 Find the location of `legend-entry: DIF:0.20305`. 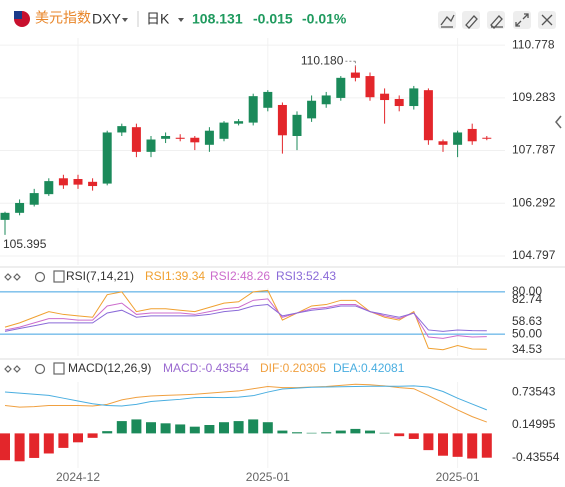

legend-entry: DIF:0.20305 is located at coordinates (293, 368).